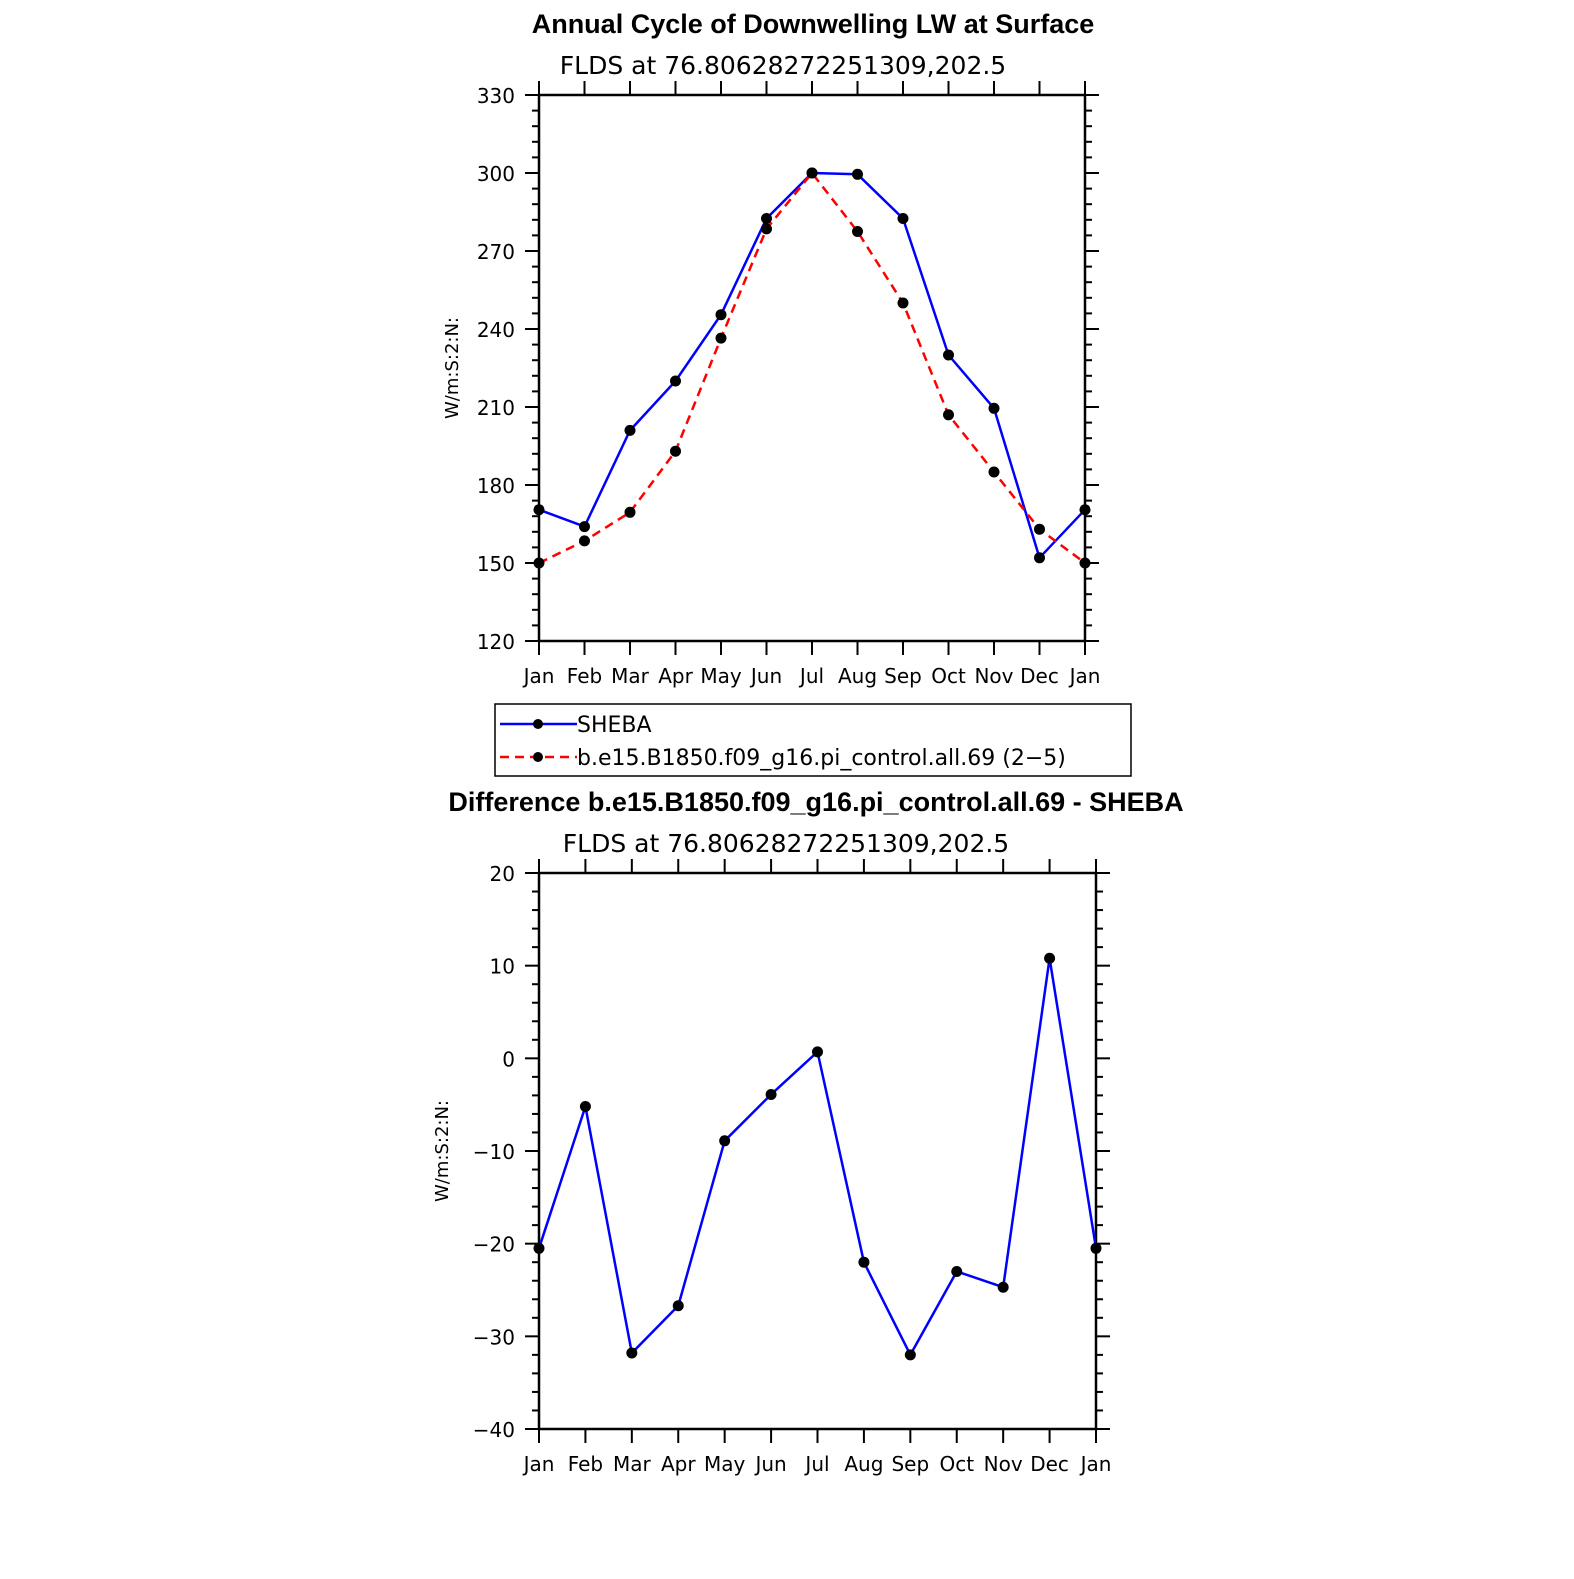  I want to click on top-x-tick-label: Dec, so click(1039, 676).